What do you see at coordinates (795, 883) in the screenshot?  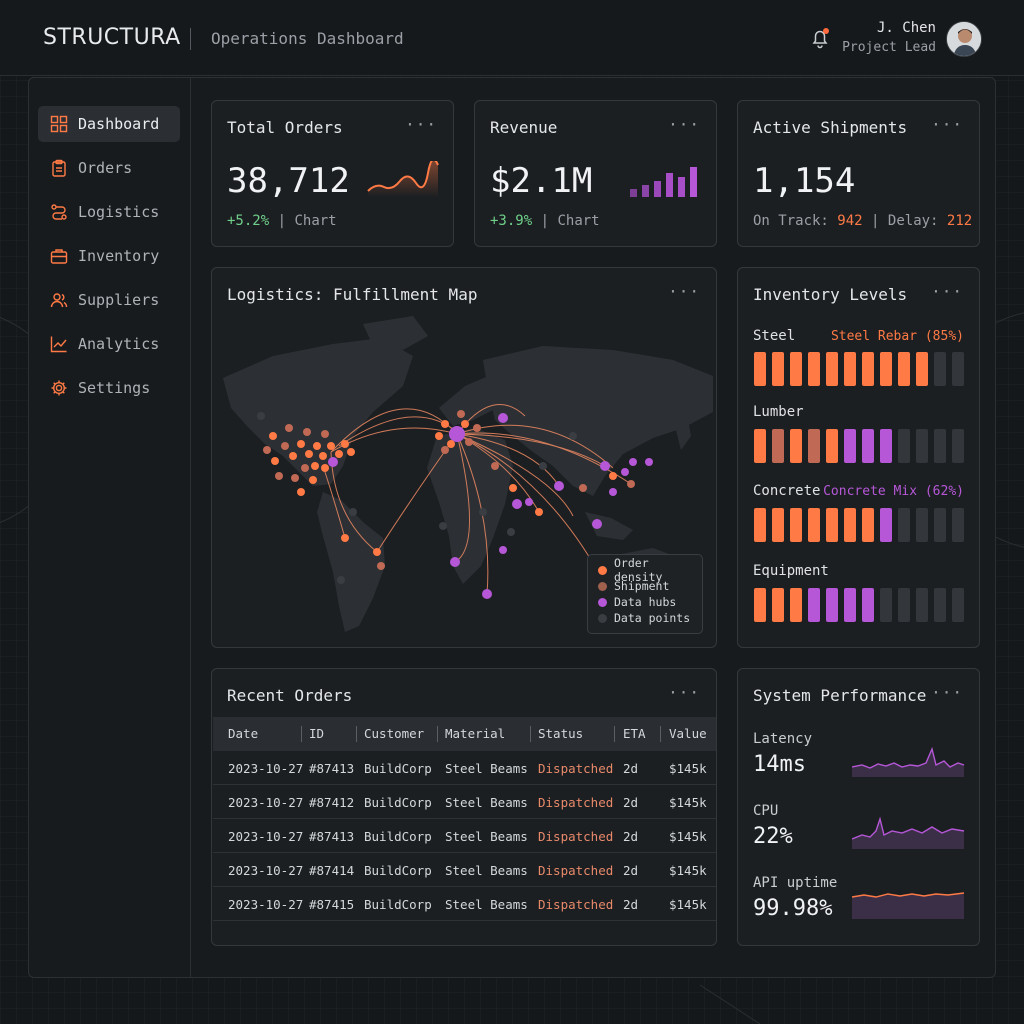 I see `metric-label: API uptime` at bounding box center [795, 883].